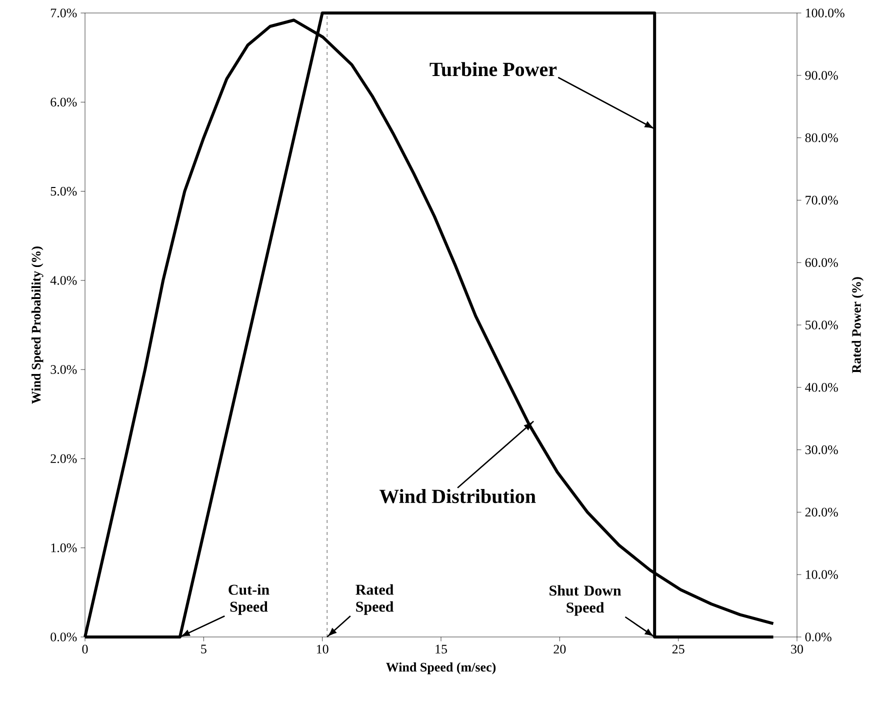  Describe the element at coordinates (85, 649) in the screenshot. I see `x-tick-label: 0` at that location.